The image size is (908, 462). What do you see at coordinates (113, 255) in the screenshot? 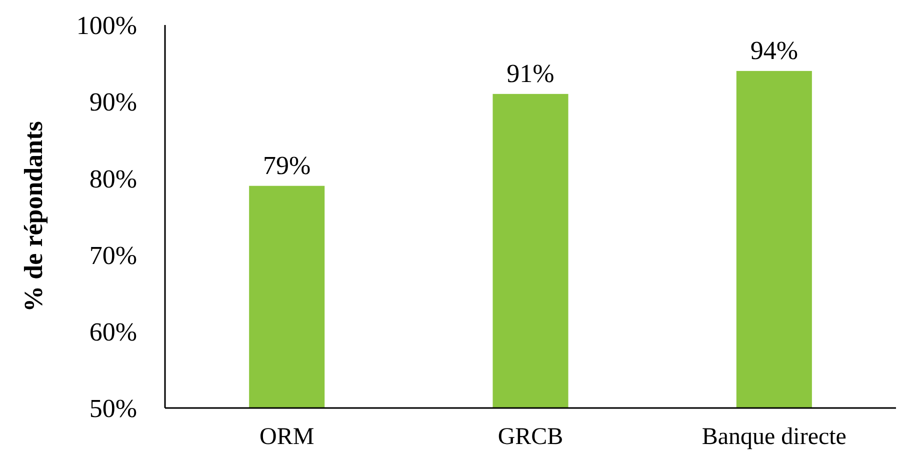
I see `y-tick-label: 70%` at bounding box center [113, 255].